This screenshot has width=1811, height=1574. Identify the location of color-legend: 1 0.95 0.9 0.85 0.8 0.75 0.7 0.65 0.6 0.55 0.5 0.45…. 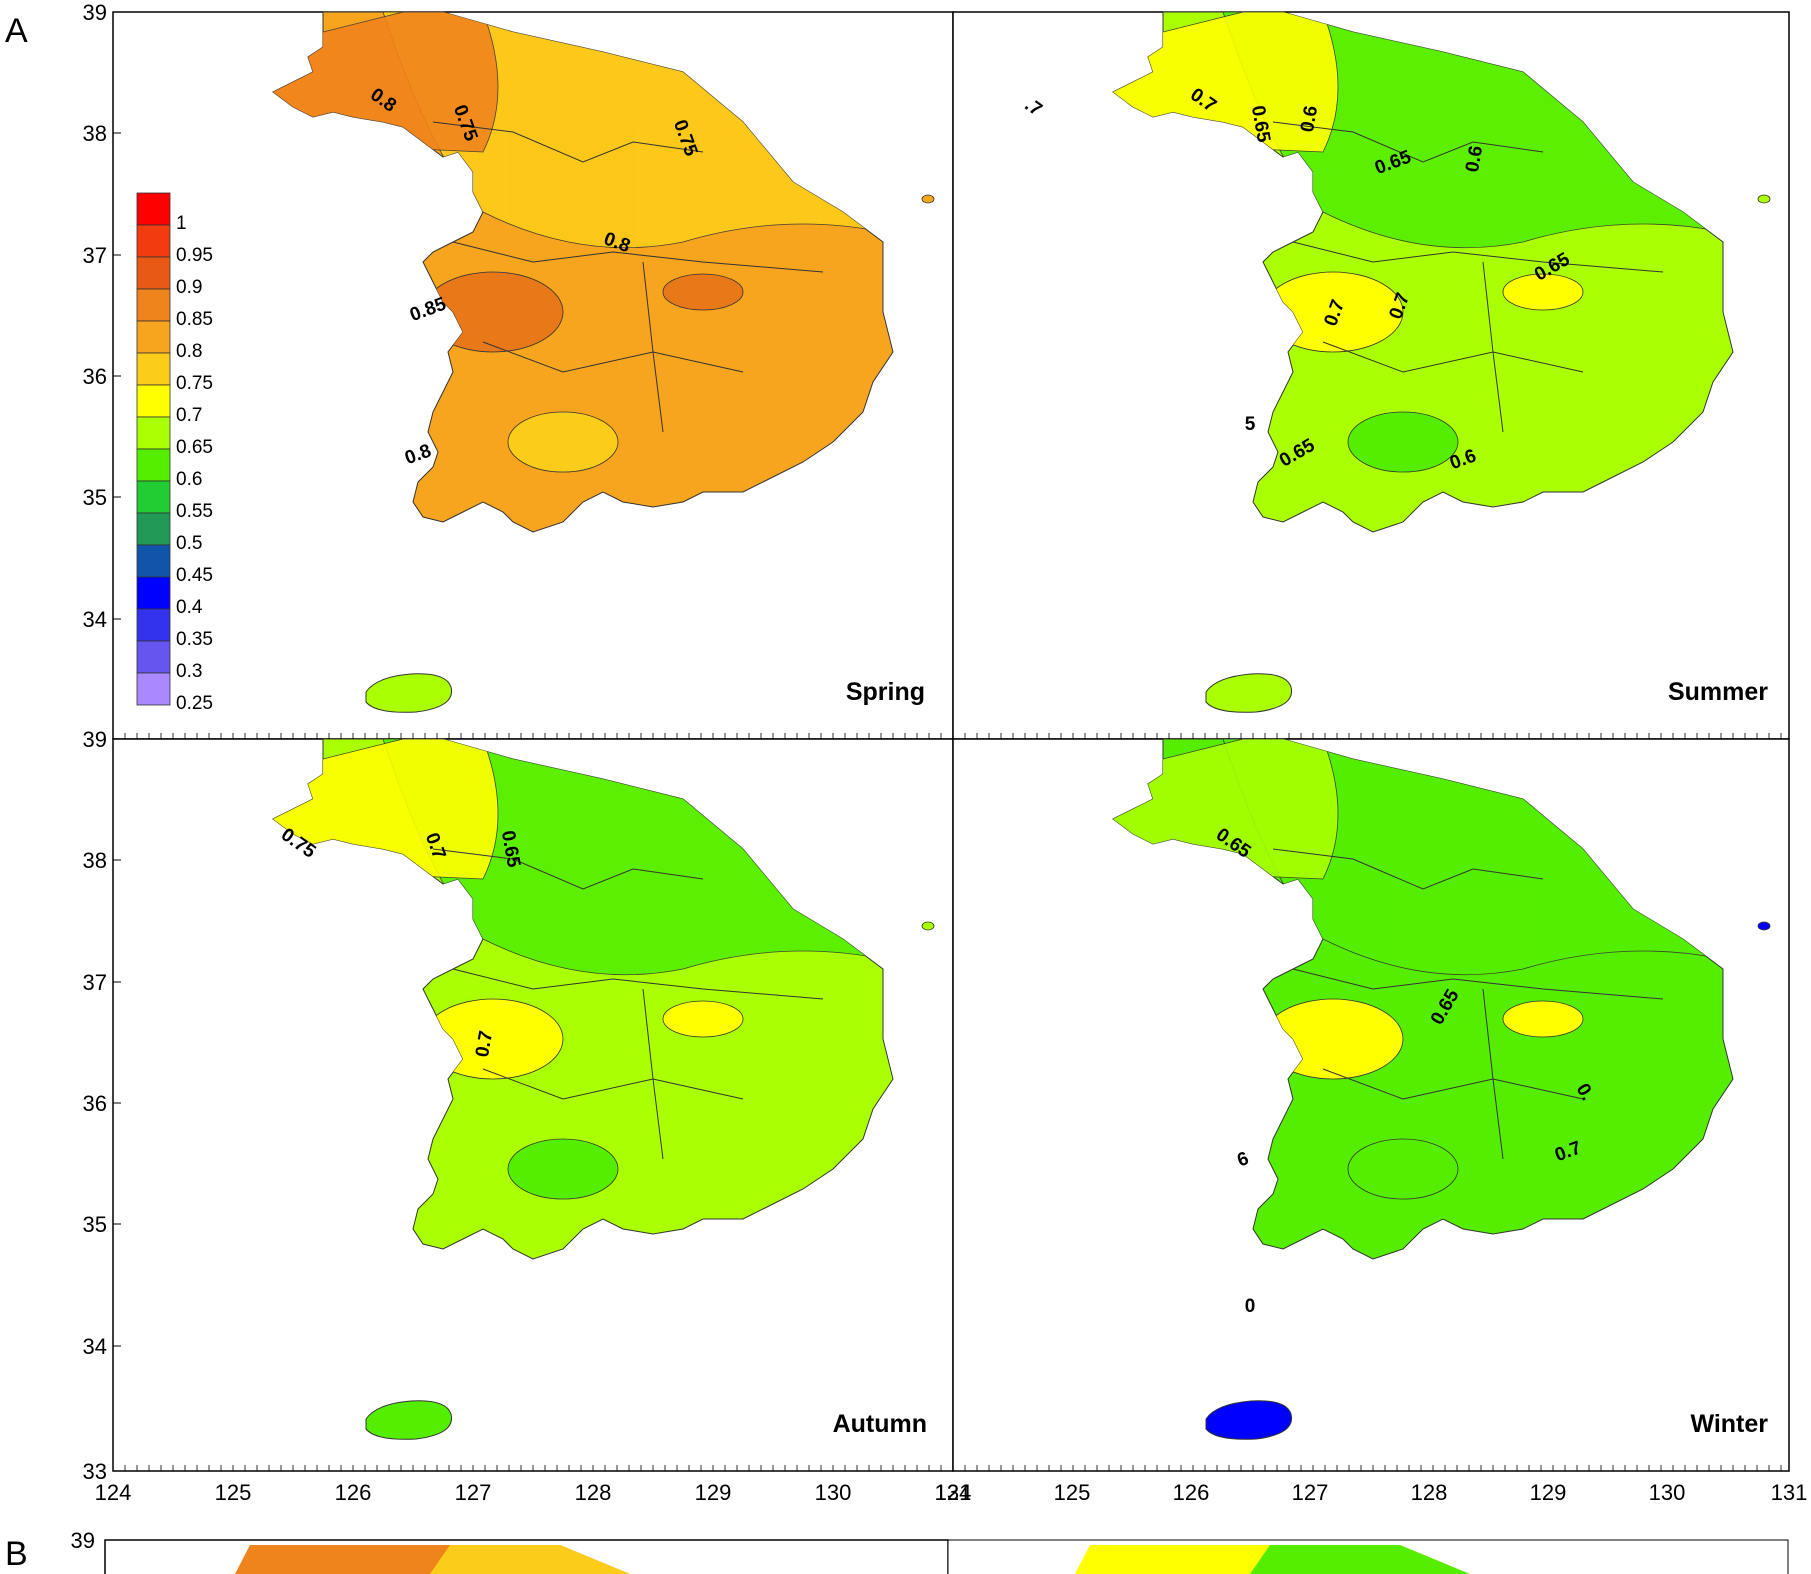
(174, 453).